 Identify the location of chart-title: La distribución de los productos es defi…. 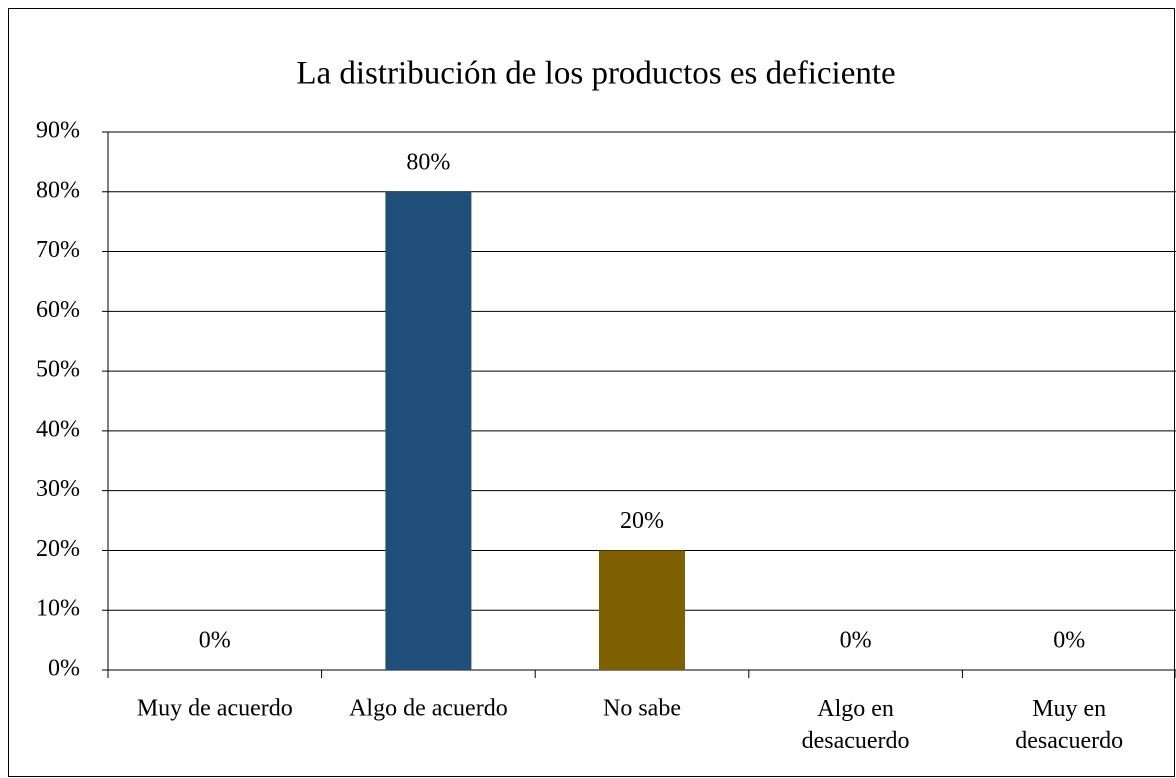
(595, 74).